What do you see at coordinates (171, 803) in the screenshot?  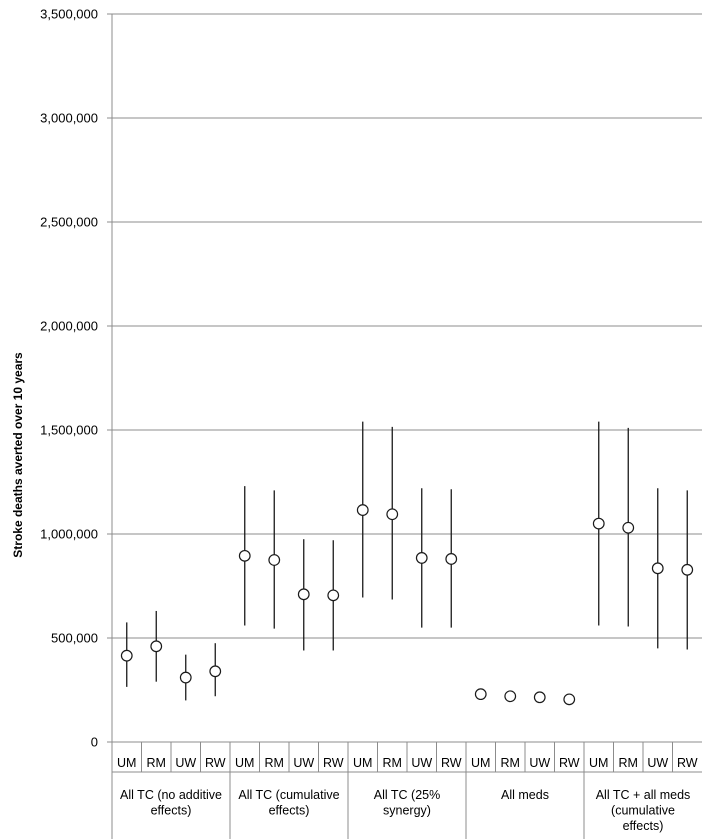 I see `x-group-label: All TC (no additive effects)` at bounding box center [171, 803].